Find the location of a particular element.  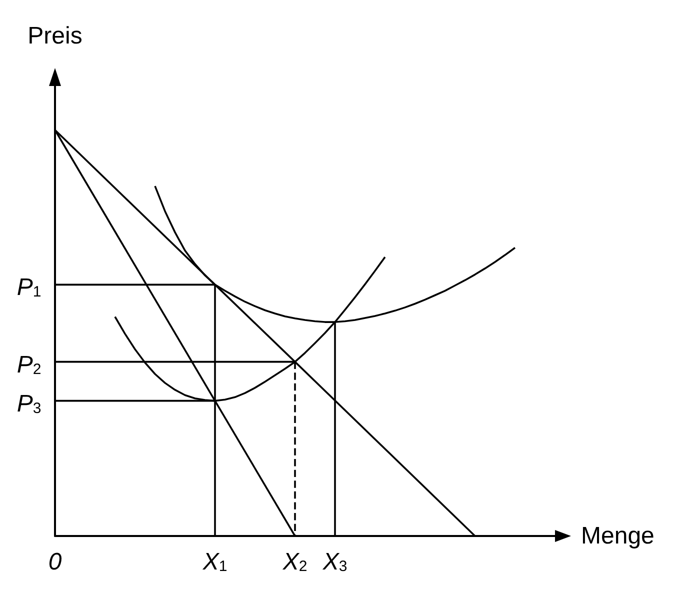

x-axis-title: Menge is located at coordinates (617, 536).